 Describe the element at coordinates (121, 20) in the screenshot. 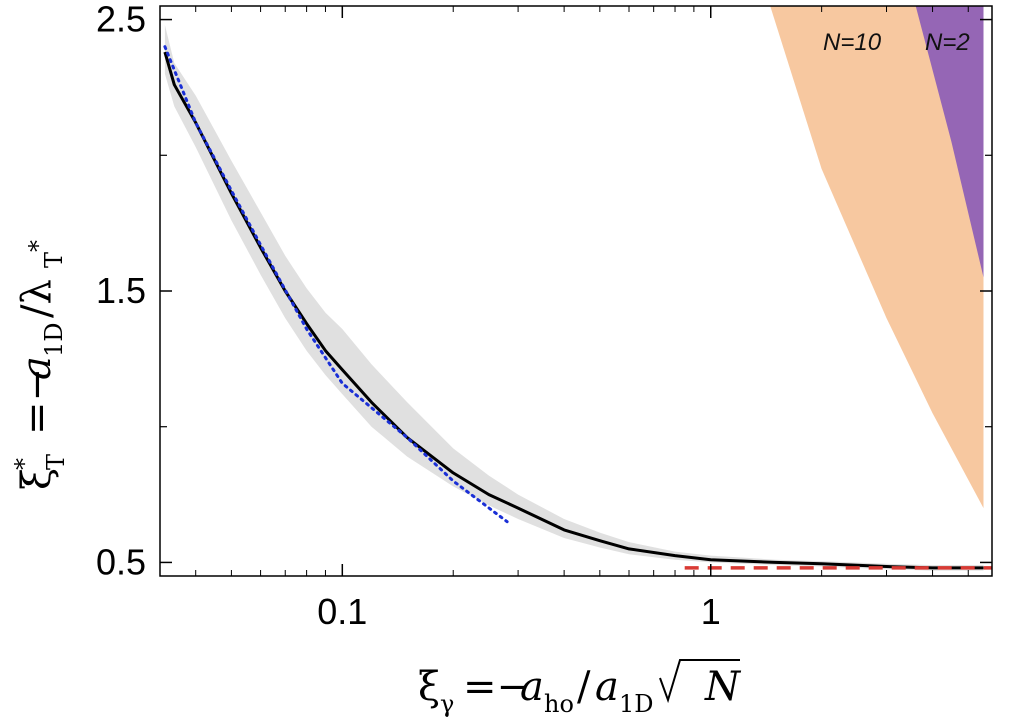

I see `y-tick-label: 2.5` at that location.